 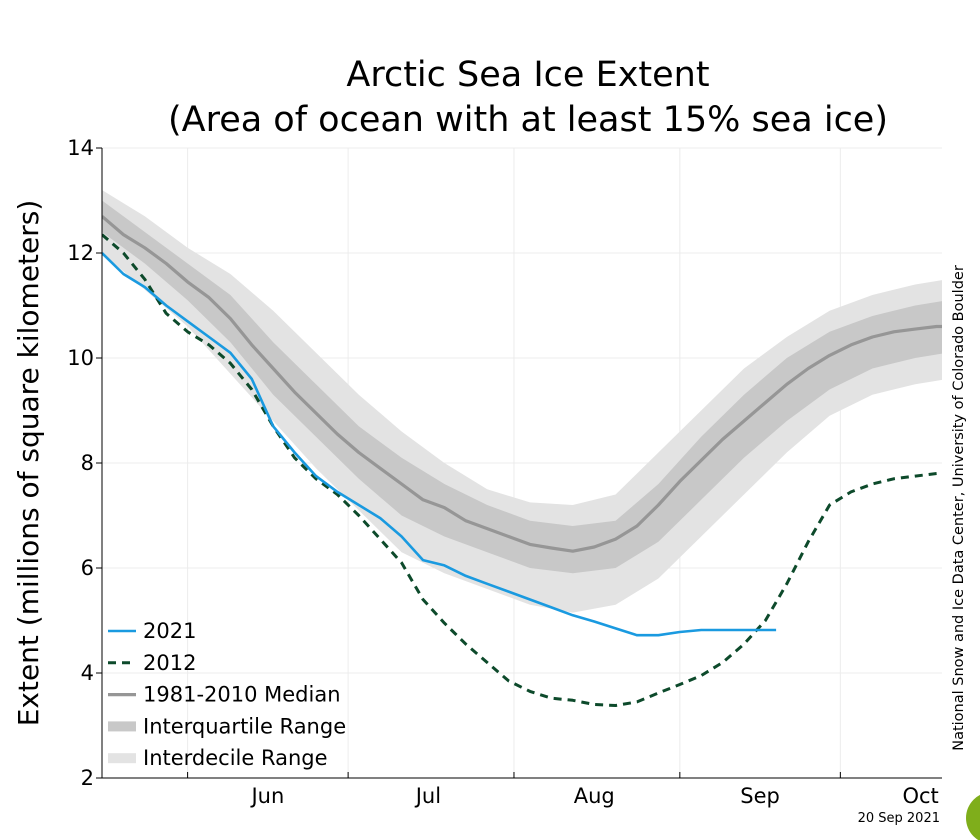 I want to click on legend-2012-label: 2012, so click(x=169, y=663).